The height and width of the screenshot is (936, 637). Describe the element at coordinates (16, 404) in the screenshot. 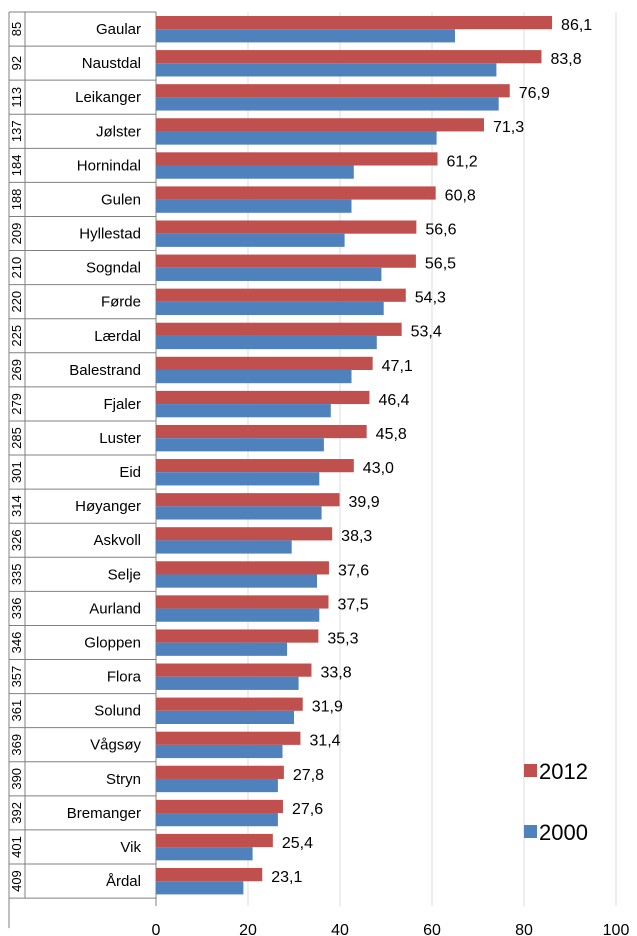

I see `rank-label: 279` at that location.